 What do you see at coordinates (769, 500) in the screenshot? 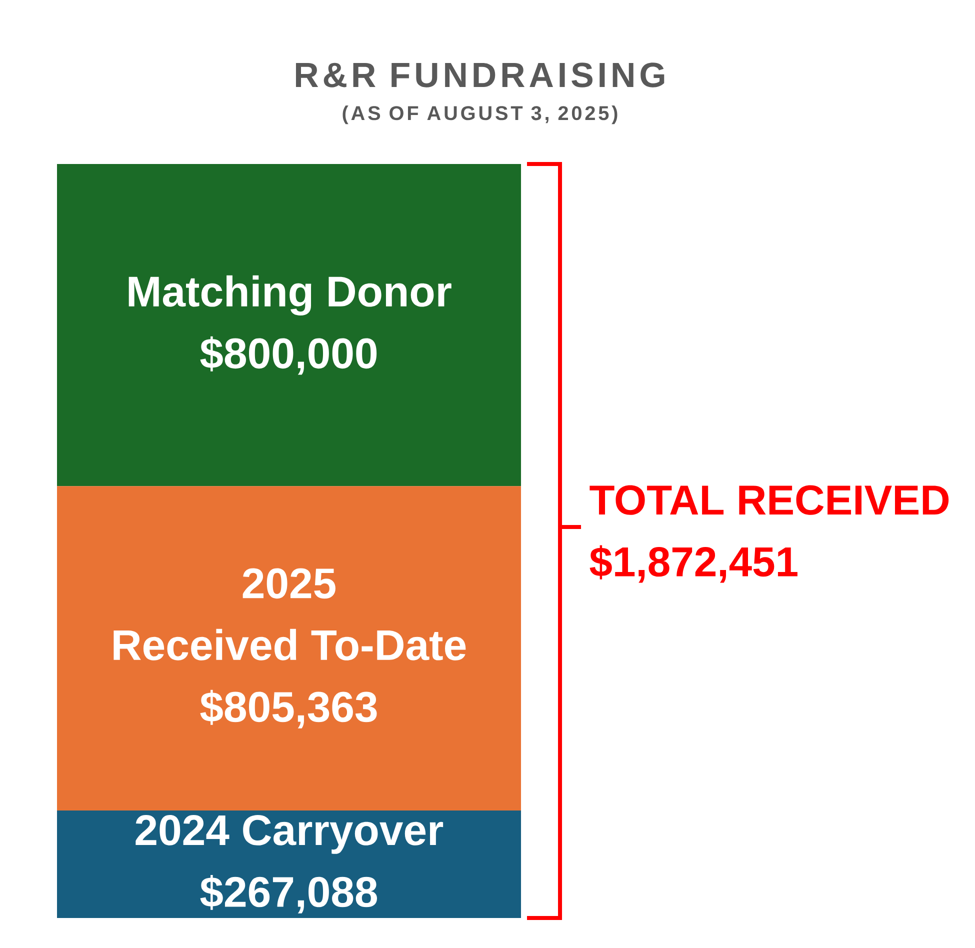
I see `text: TOTAL RECEIVED` at bounding box center [769, 500].